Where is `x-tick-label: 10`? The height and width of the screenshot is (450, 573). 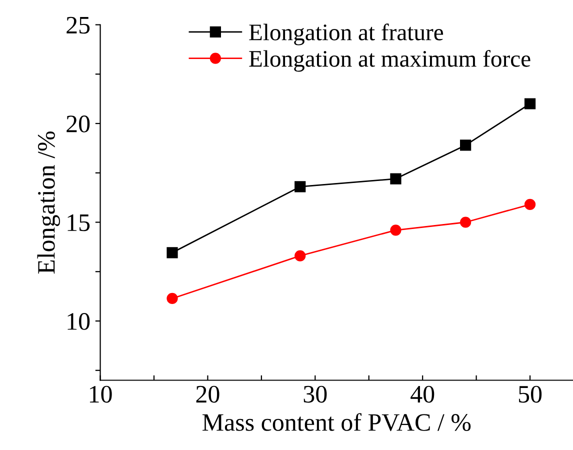 x-tick-label: 10 is located at coordinates (101, 394).